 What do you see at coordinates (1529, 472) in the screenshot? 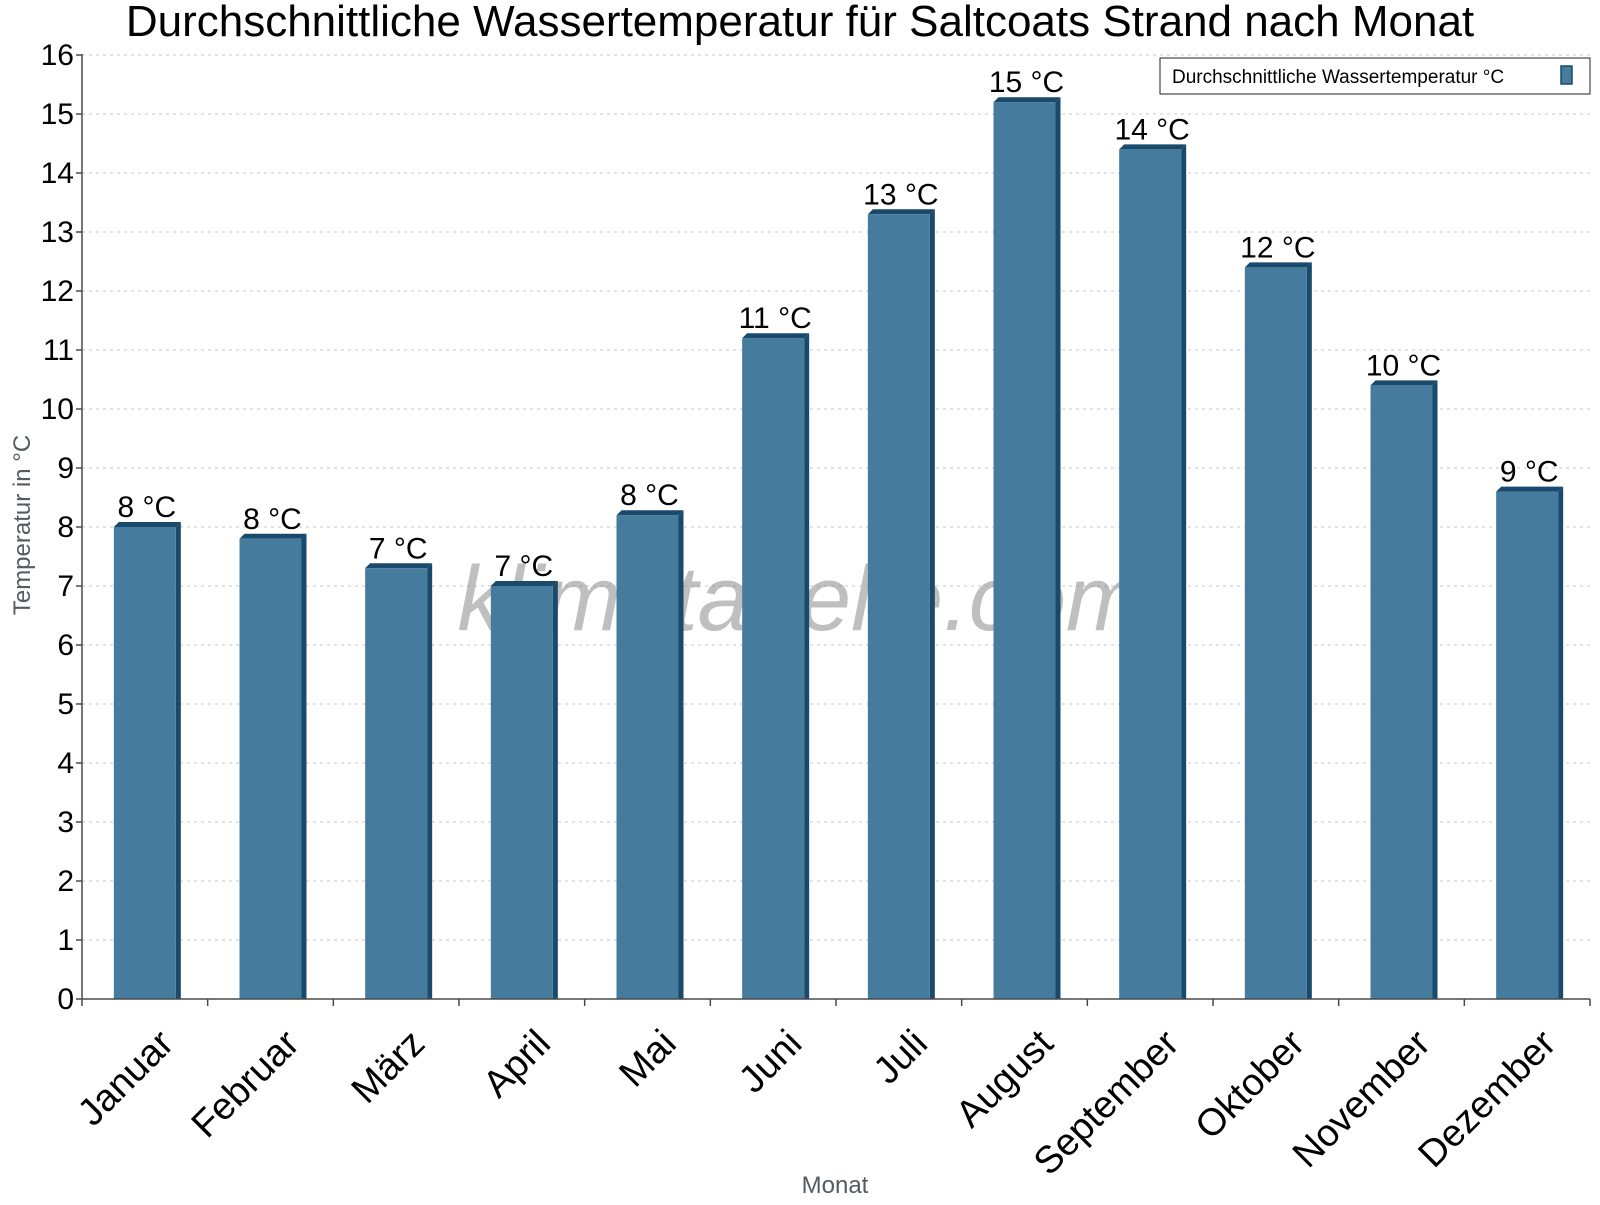
I see `data-label: 9 °C` at bounding box center [1529, 472].